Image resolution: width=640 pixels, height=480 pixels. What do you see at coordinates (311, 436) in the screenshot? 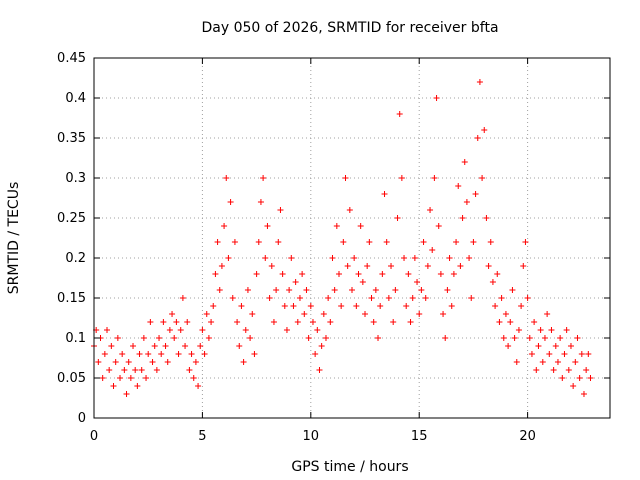
I see `x-tick-label: 10` at bounding box center [311, 436].